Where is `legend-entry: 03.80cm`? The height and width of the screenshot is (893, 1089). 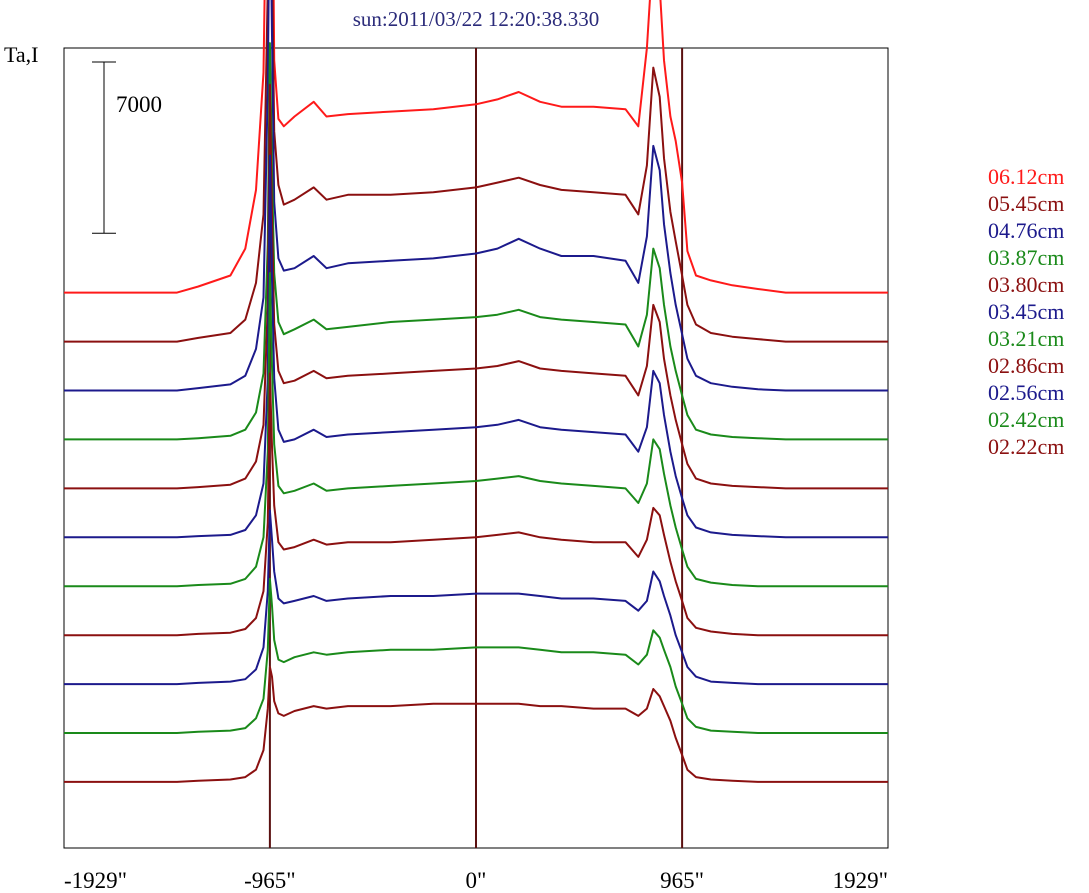
legend-entry: 03.80cm is located at coordinates (1026, 284).